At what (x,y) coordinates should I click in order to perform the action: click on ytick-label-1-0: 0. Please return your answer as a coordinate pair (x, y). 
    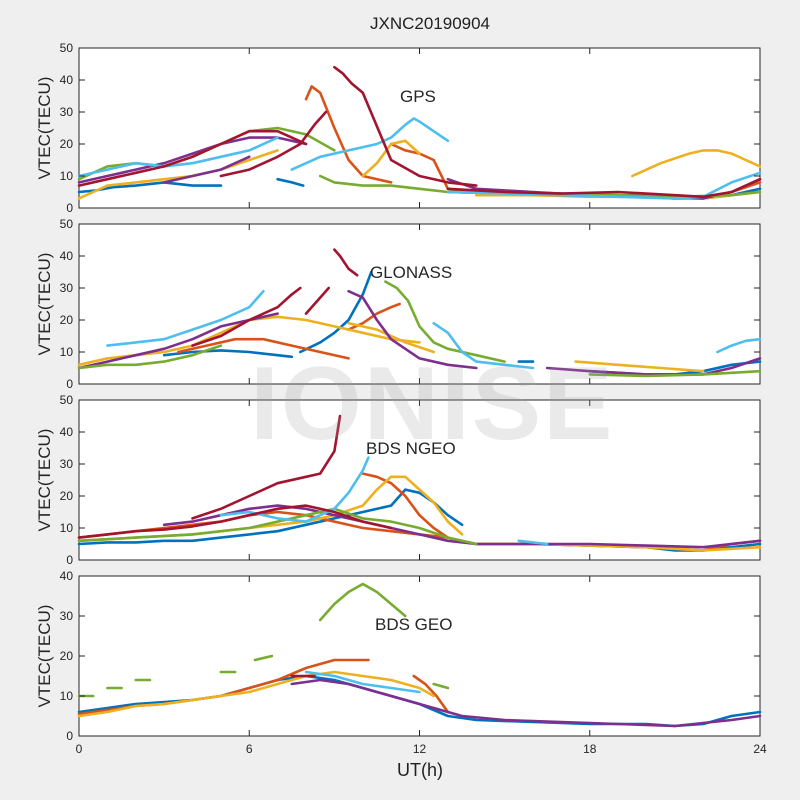
    Looking at the image, I should click on (69, 384).